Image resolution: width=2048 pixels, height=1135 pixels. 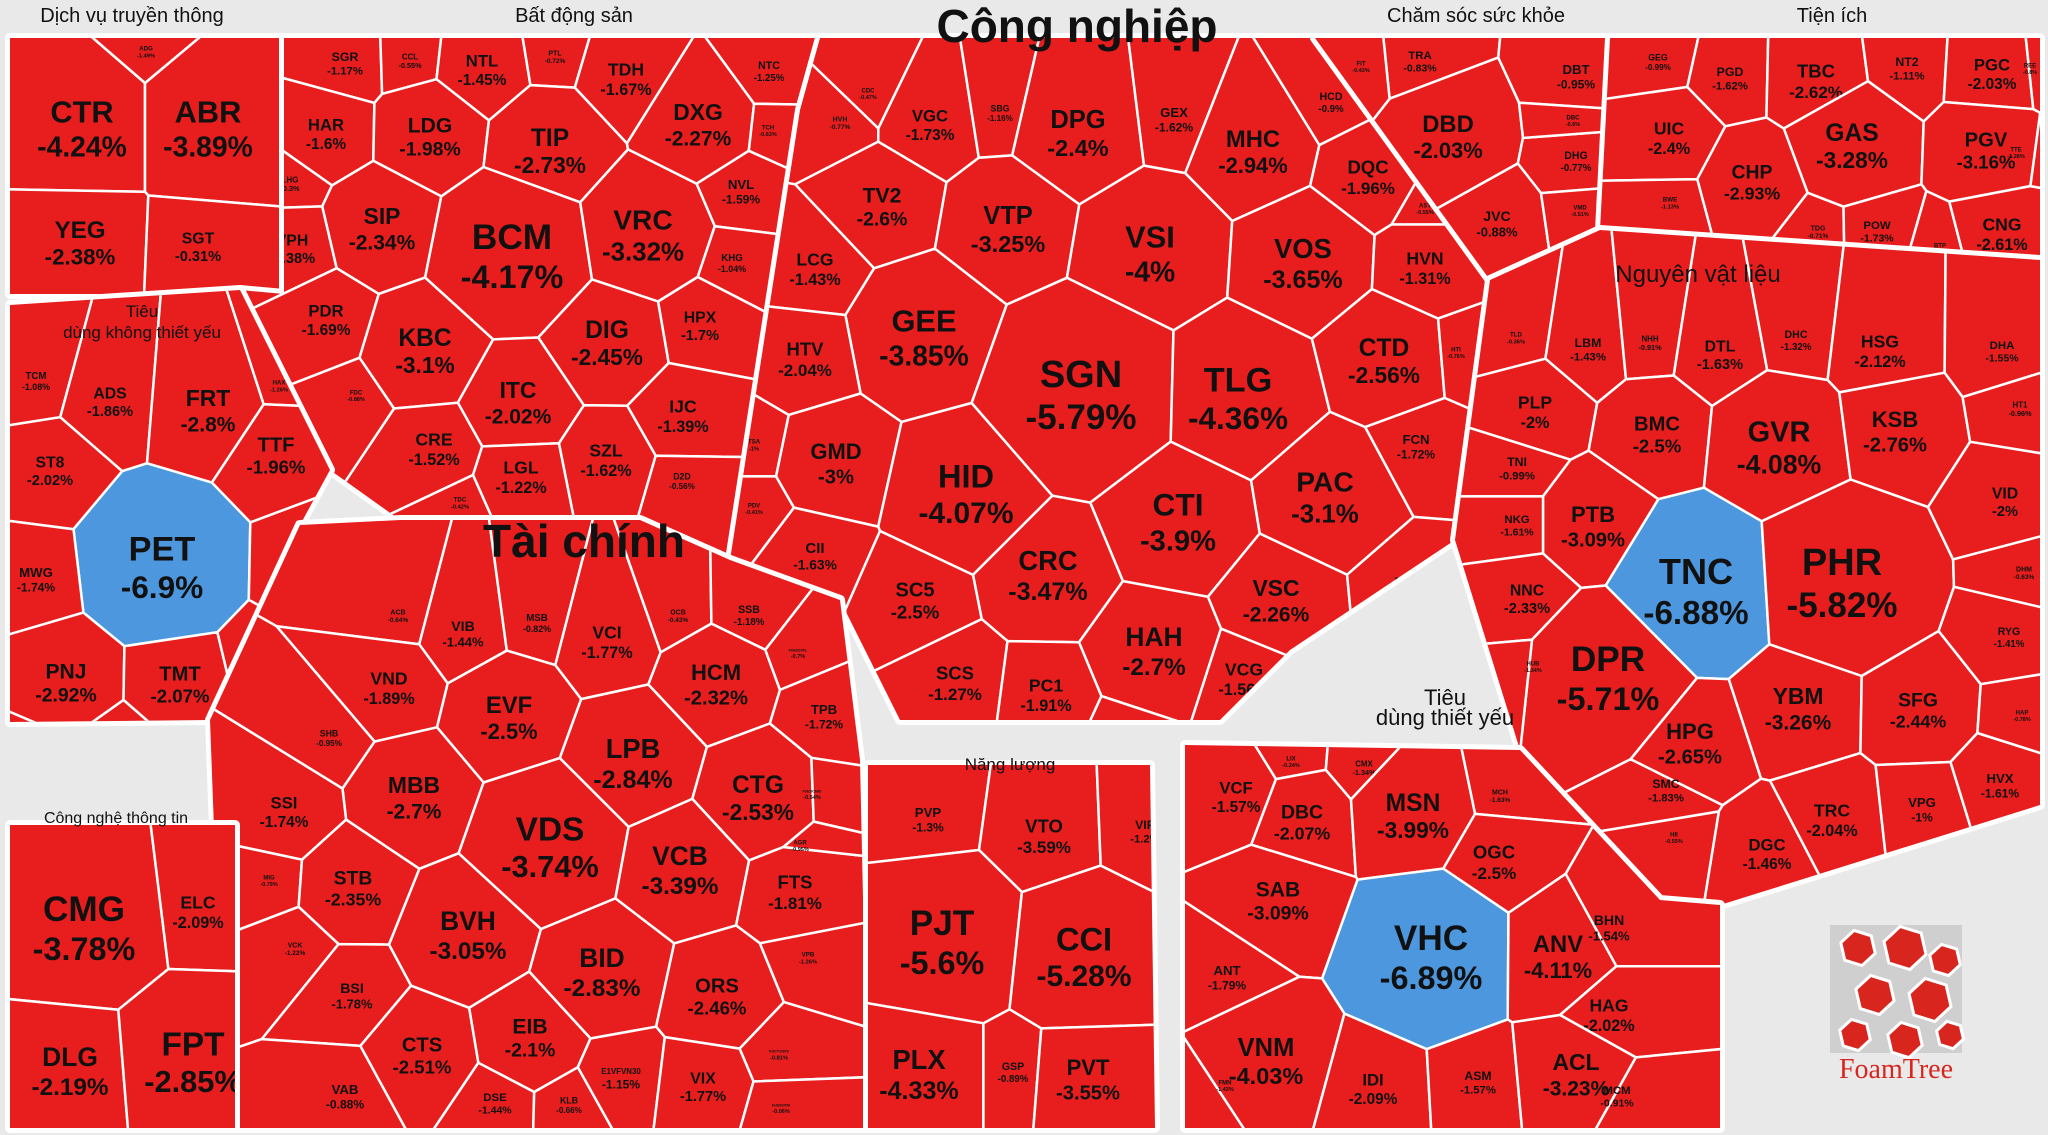 I want to click on cell-hap: HAP-0.78%, so click(x=2010, y=714).